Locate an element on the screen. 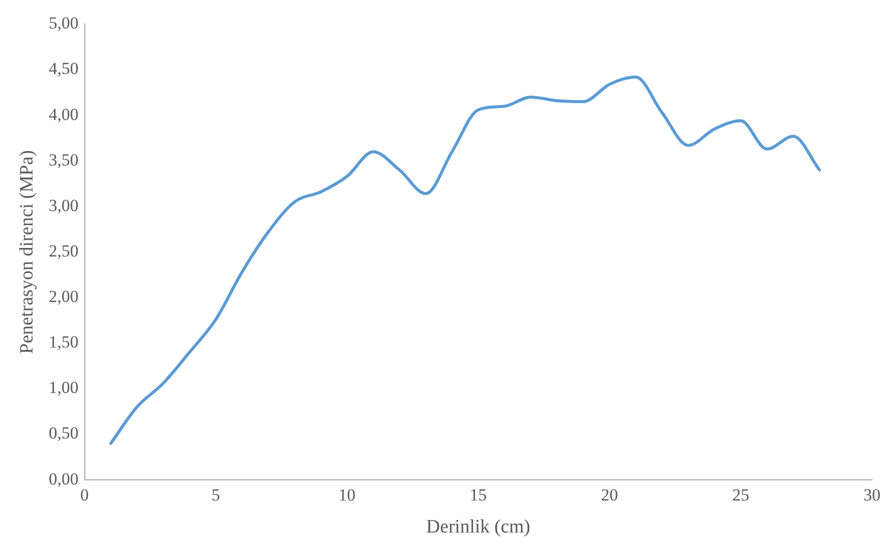  x-tick-label: 30 is located at coordinates (872, 494).